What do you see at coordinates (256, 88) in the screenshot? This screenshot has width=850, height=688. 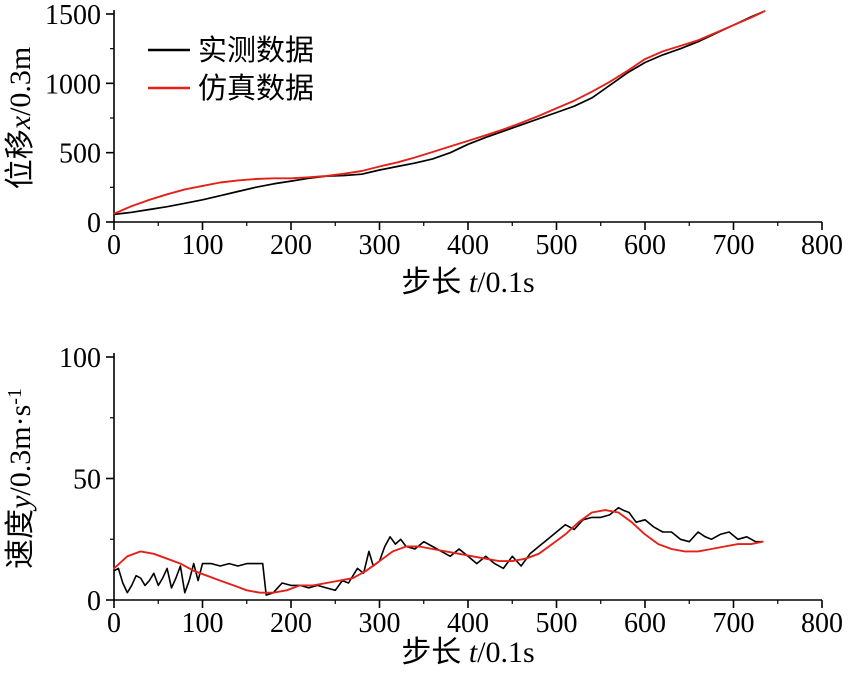 I see `legend-label-1: 仿真数据` at bounding box center [256, 88].